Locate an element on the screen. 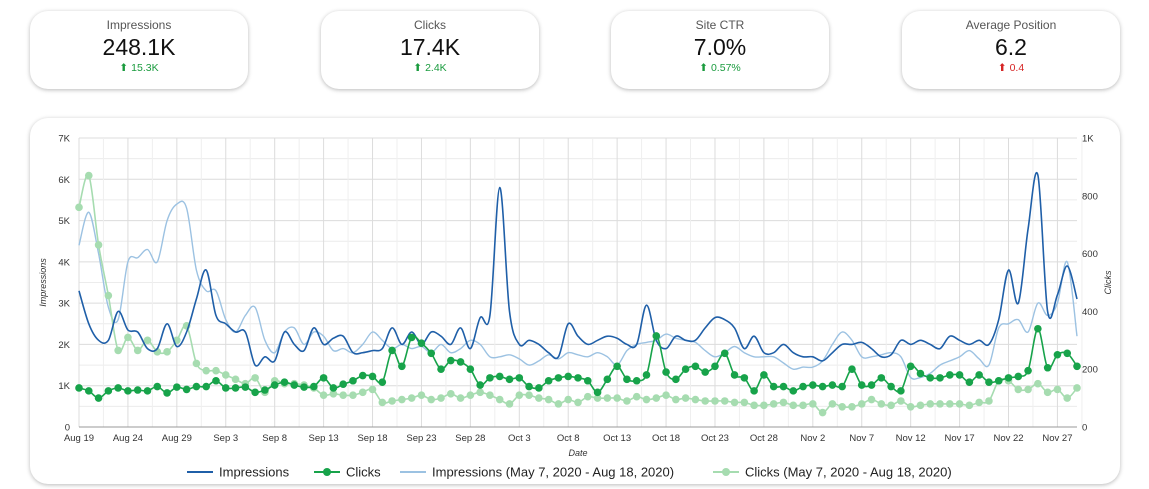  kpi-card-average-position: Average Position 6.2 ⬆ 0.4 is located at coordinates (1011, 50).